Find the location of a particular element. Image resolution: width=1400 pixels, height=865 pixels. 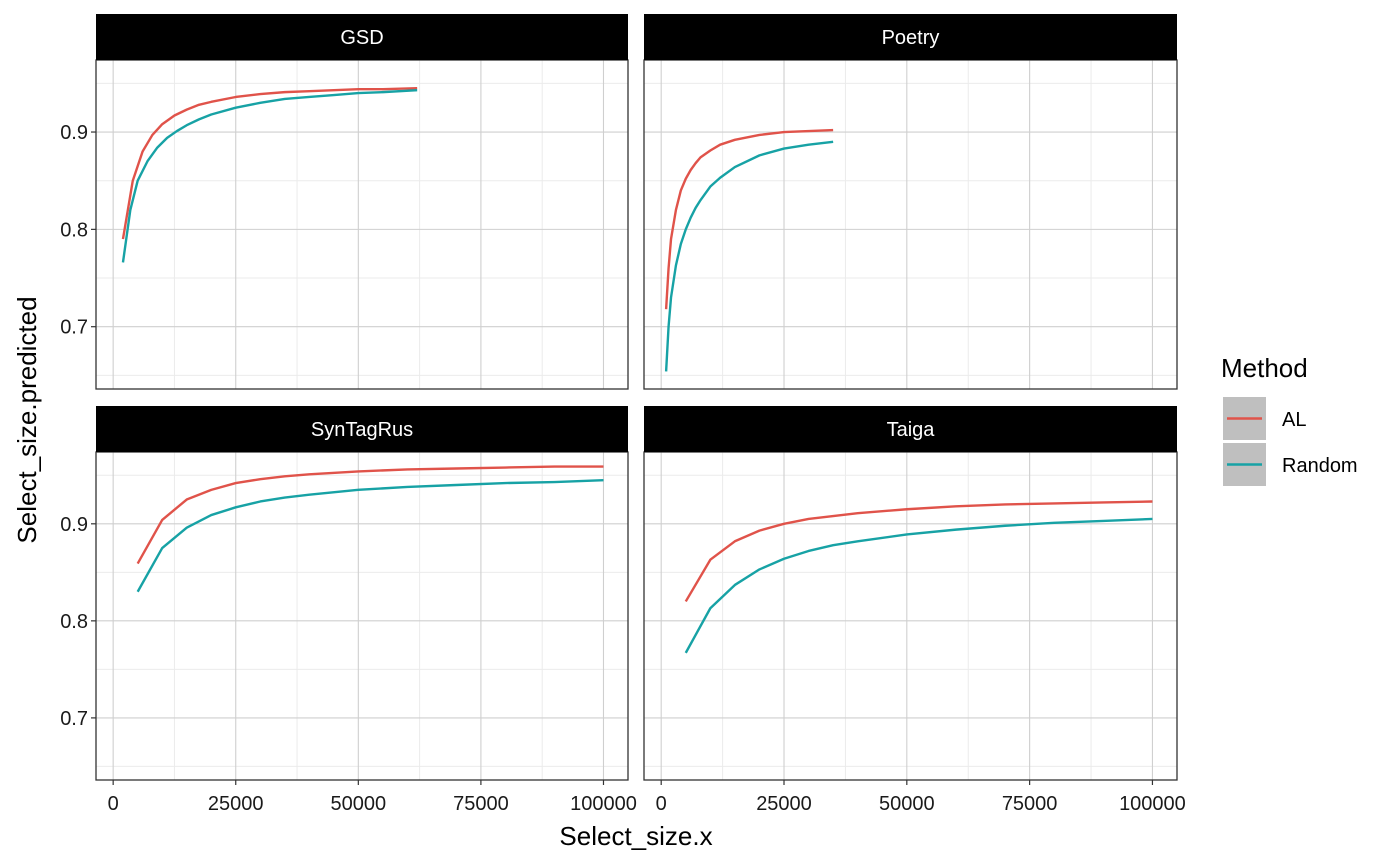

facet-strip-label: Poetry is located at coordinates (911, 38).